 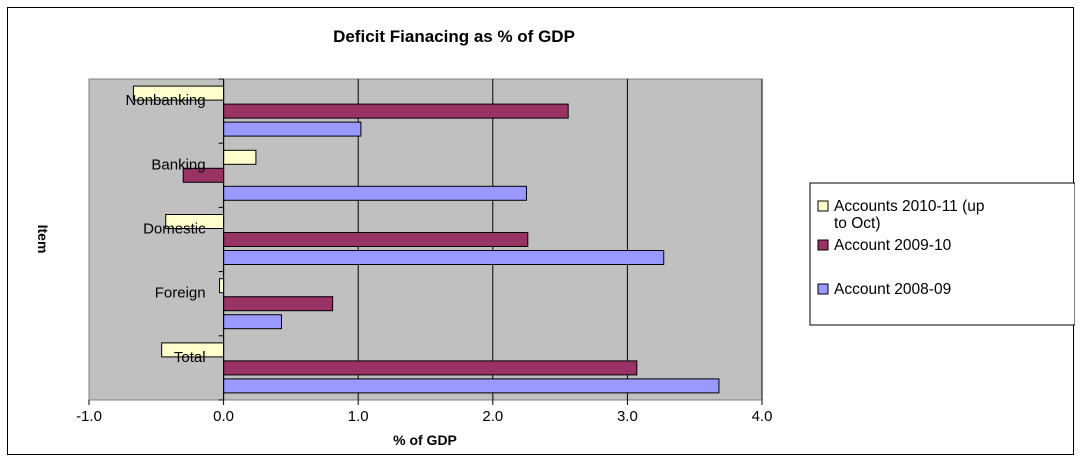 I want to click on y-axis-title: Item, so click(x=43, y=239).